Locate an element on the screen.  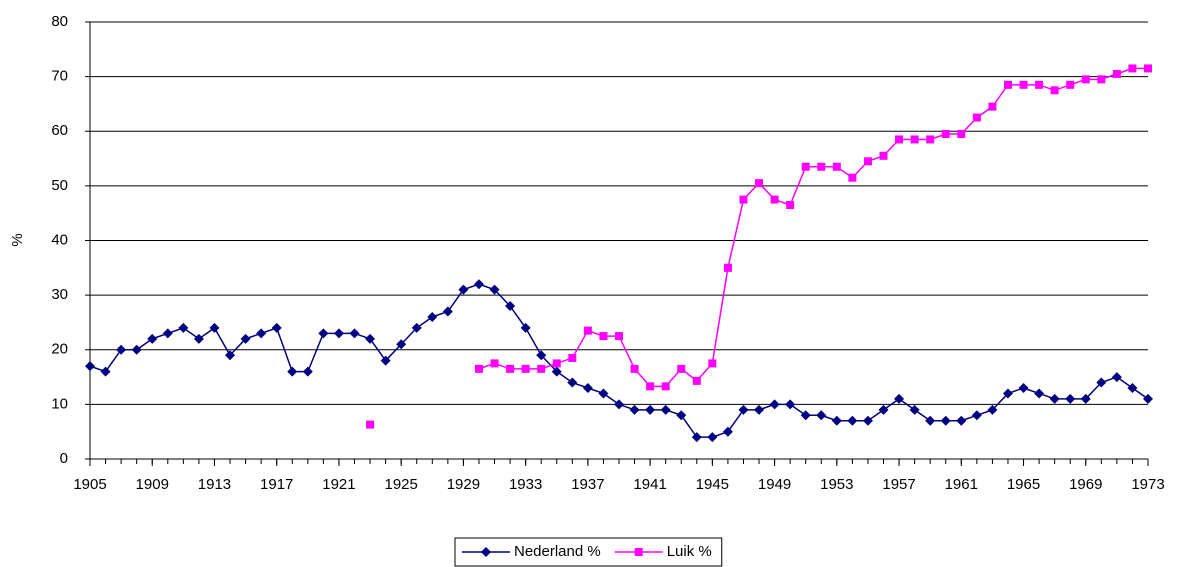
x-tick-label: 1921 is located at coordinates (338, 484).